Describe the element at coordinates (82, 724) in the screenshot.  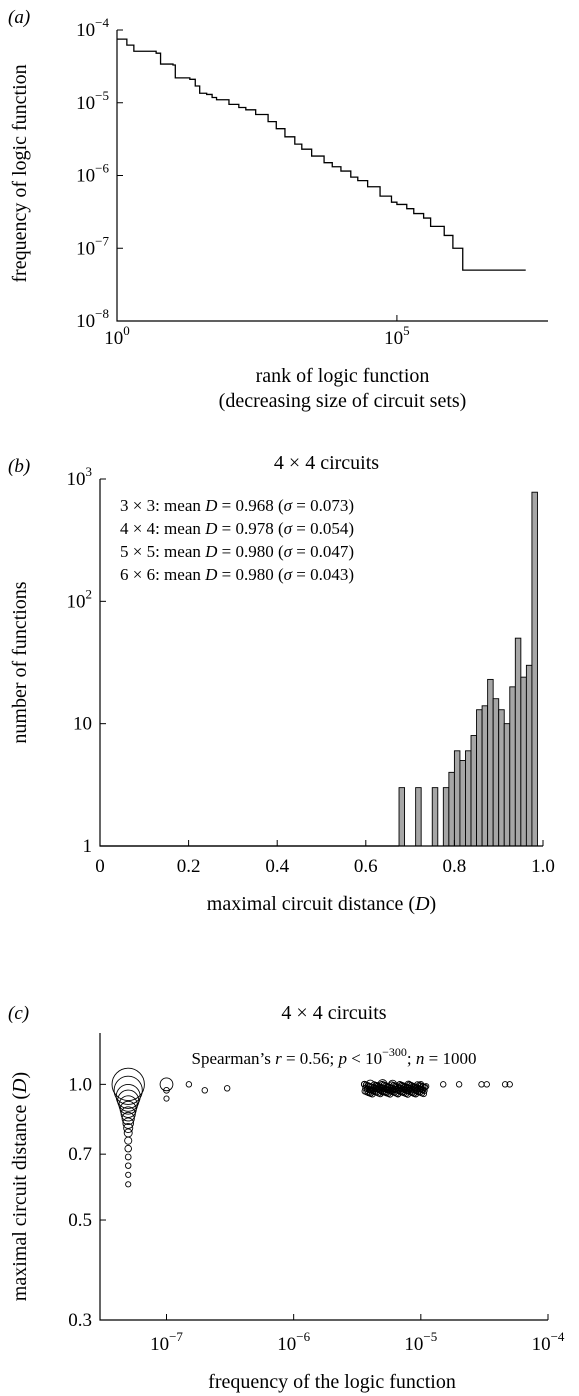
I see `panel-b-ytick-label: 10` at that location.